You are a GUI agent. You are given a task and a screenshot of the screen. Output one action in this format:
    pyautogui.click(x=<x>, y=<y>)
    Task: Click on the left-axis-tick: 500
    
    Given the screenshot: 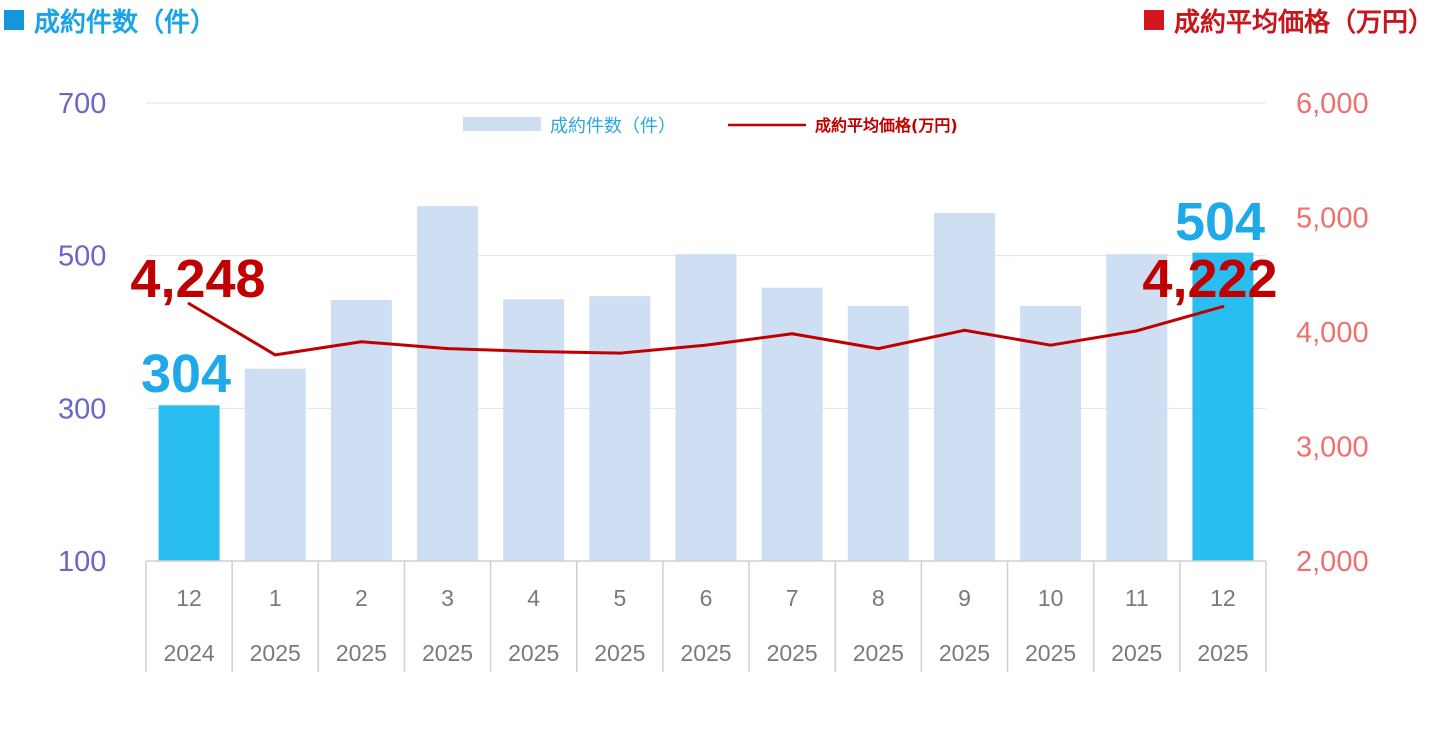 What is the action you would take?
    pyautogui.click(x=82, y=257)
    